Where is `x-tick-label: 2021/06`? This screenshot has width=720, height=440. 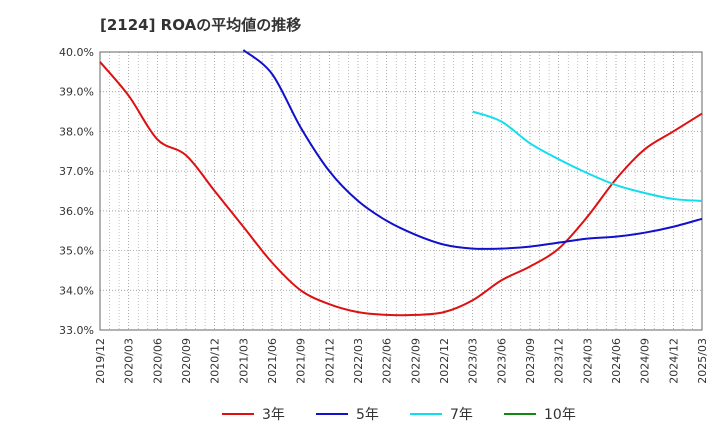 x-tick-label: 2021/06 is located at coordinates (272, 361).